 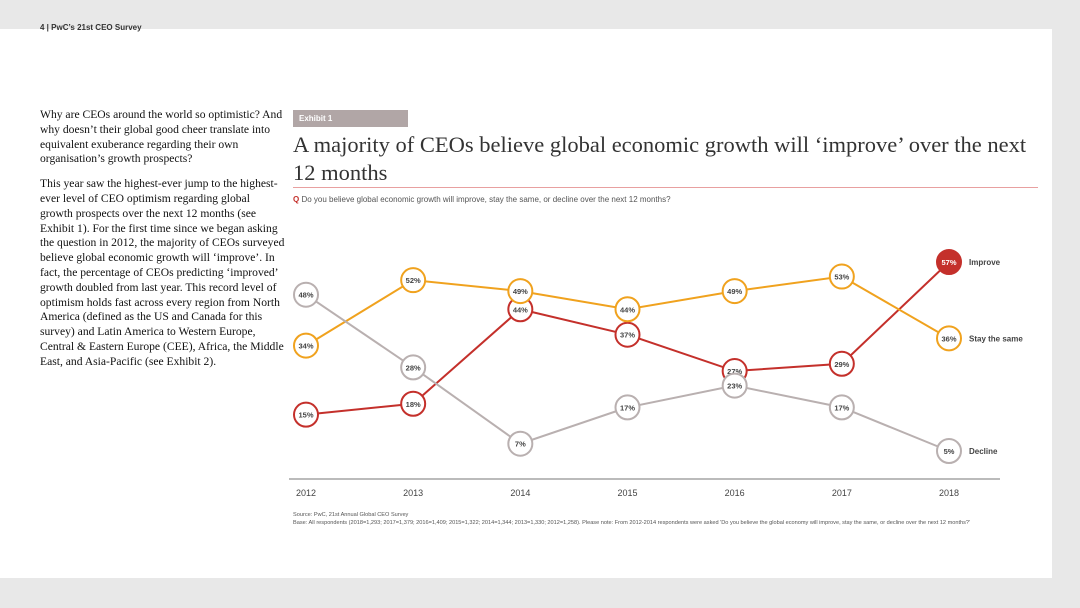 I want to click on x-tick-label: 2012, so click(x=306, y=493).